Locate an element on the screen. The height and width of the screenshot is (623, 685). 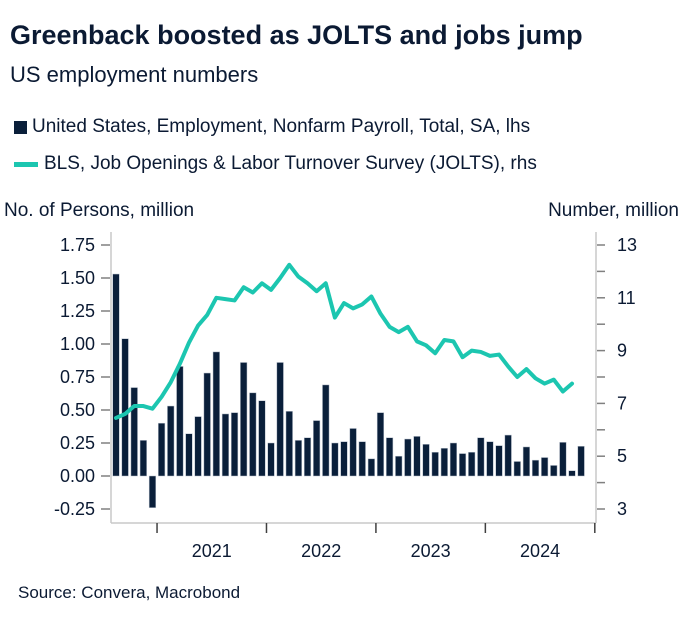
x-tick-label: 2021 is located at coordinates (212, 551).